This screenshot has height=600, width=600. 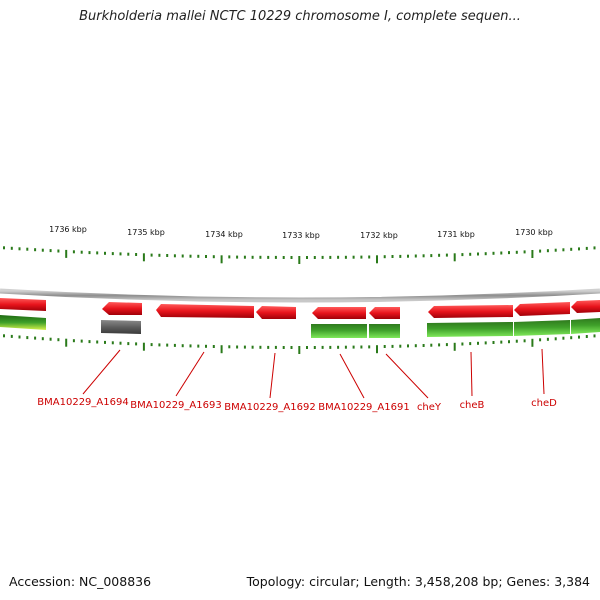 I want to click on label-leader-lines, so click(x=313, y=373).